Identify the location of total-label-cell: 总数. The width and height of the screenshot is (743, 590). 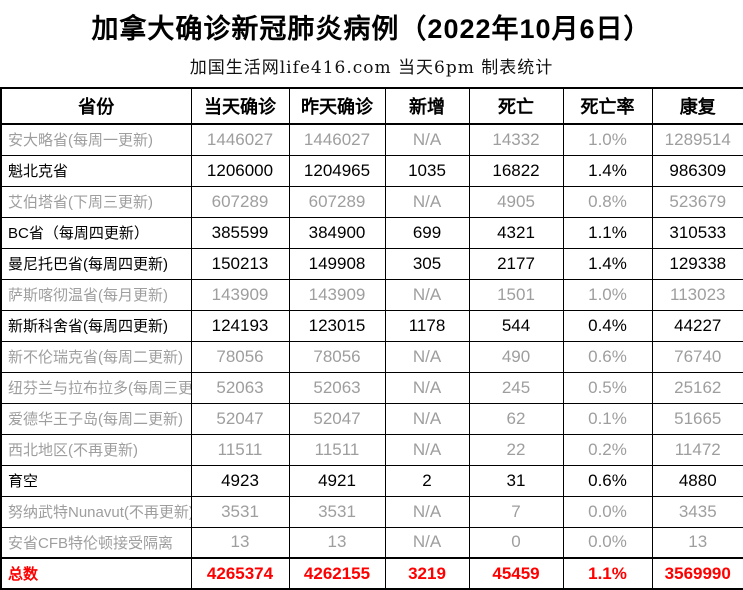
(96, 573).